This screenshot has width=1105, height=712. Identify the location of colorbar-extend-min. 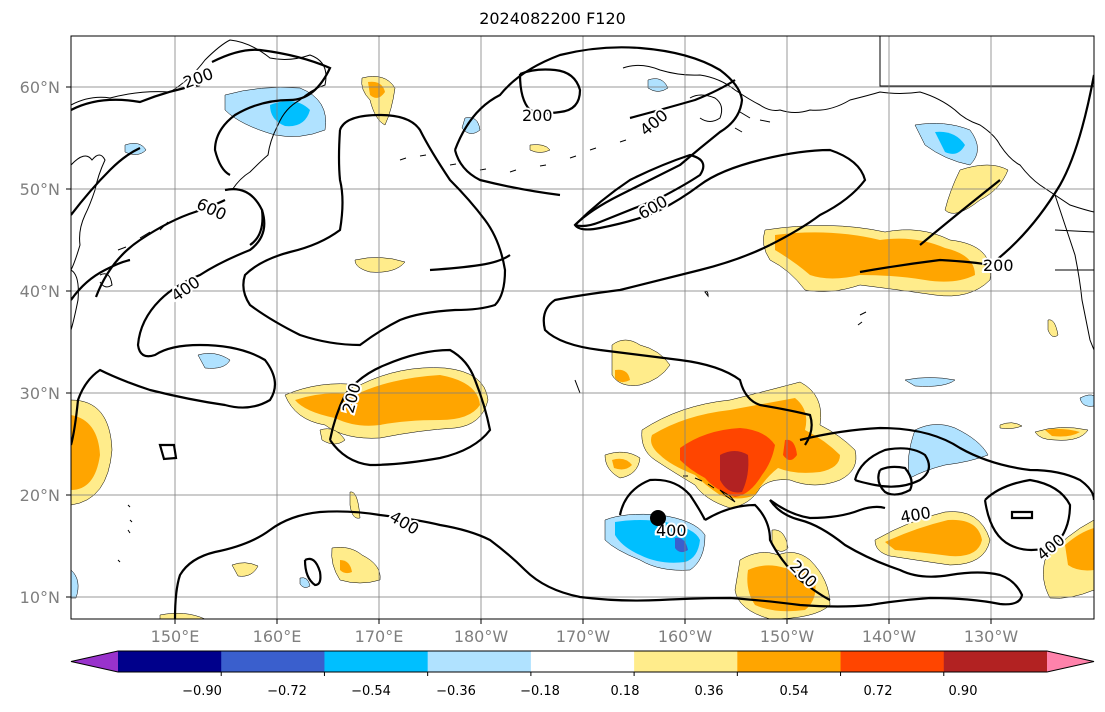
(94, 661).